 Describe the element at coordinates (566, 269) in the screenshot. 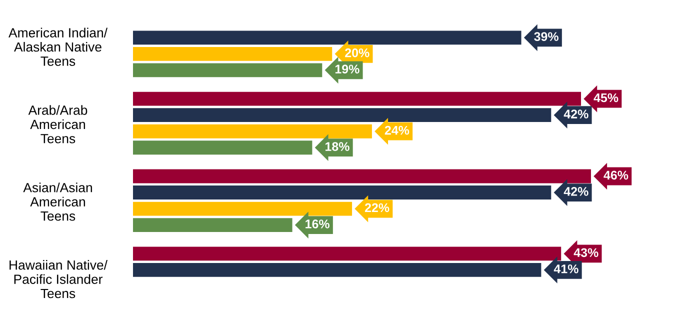

I see `data-label: 41%` at that location.